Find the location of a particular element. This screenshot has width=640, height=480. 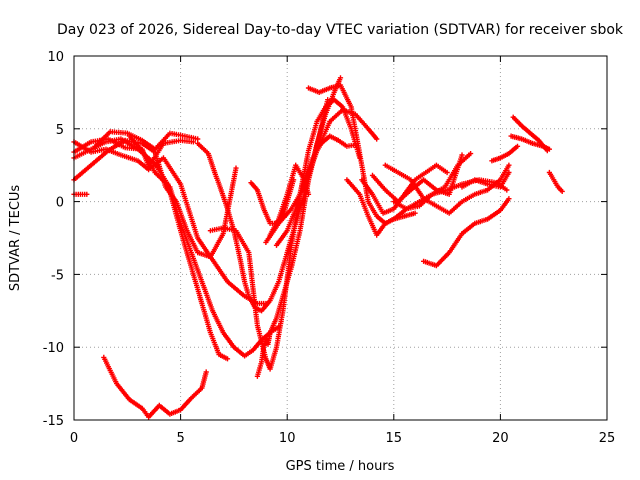

y-tick-label: -10 is located at coordinates (53, 348).